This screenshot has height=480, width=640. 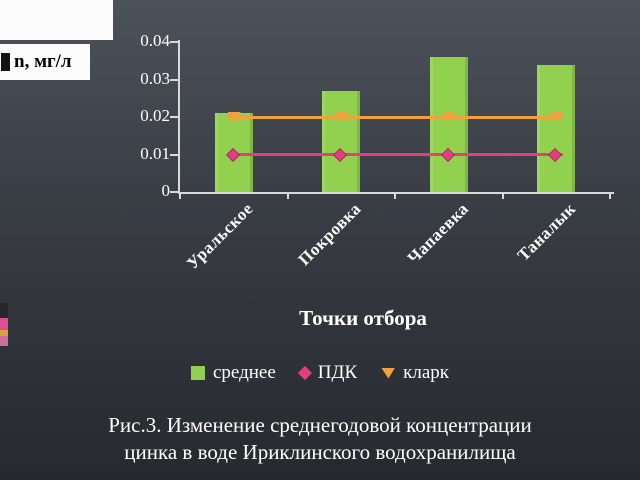 What do you see at coordinates (179, 117) in the screenshot?
I see `y-axis-line` at bounding box center [179, 117].